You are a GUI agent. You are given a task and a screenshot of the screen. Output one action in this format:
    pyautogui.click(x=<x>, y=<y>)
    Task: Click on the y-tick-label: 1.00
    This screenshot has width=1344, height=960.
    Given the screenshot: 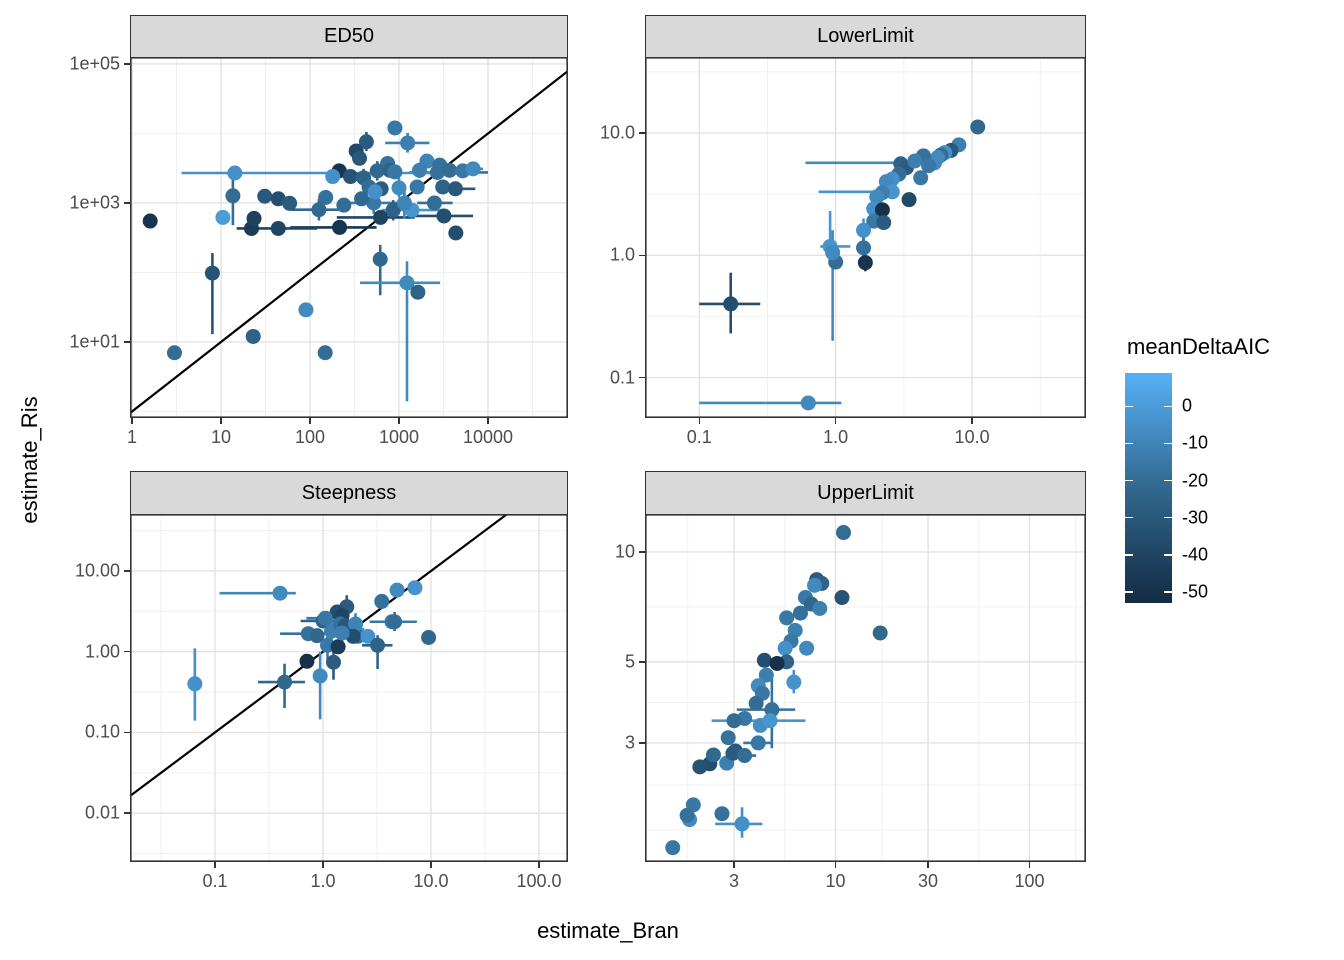 What is the action you would take?
    pyautogui.click(x=102, y=651)
    